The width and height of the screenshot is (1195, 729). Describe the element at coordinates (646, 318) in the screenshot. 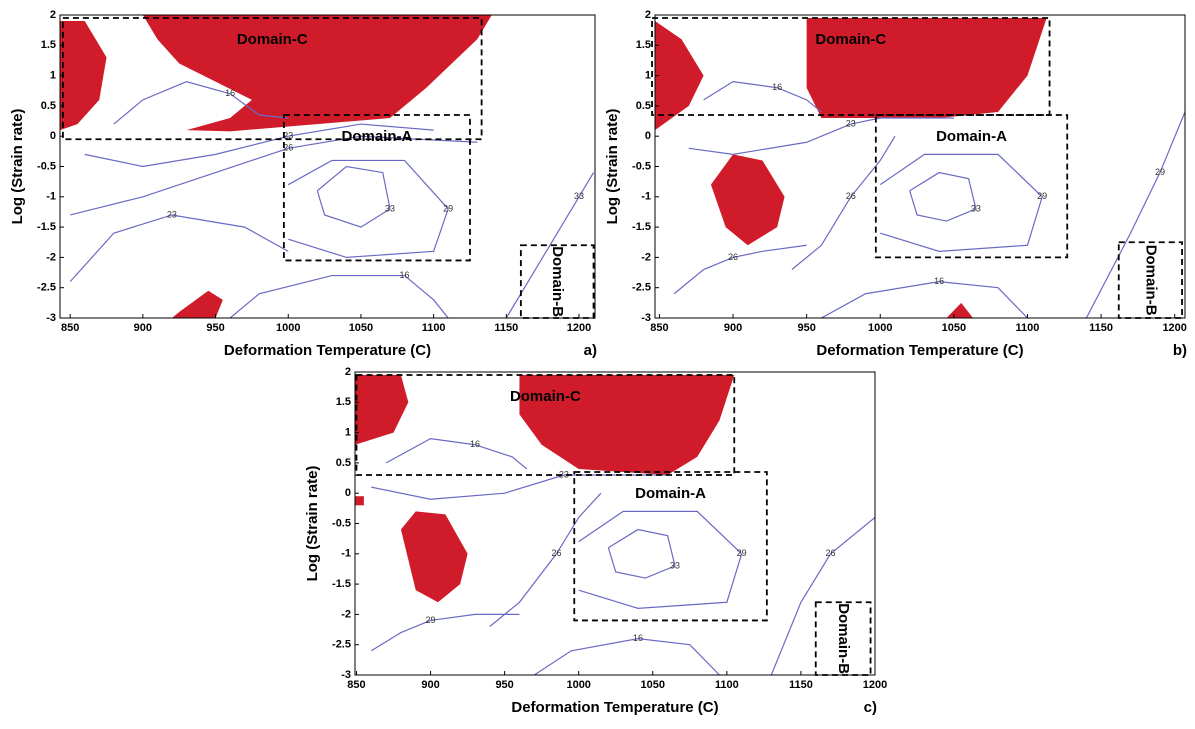

I see `y-tick-label: -3` at that location.